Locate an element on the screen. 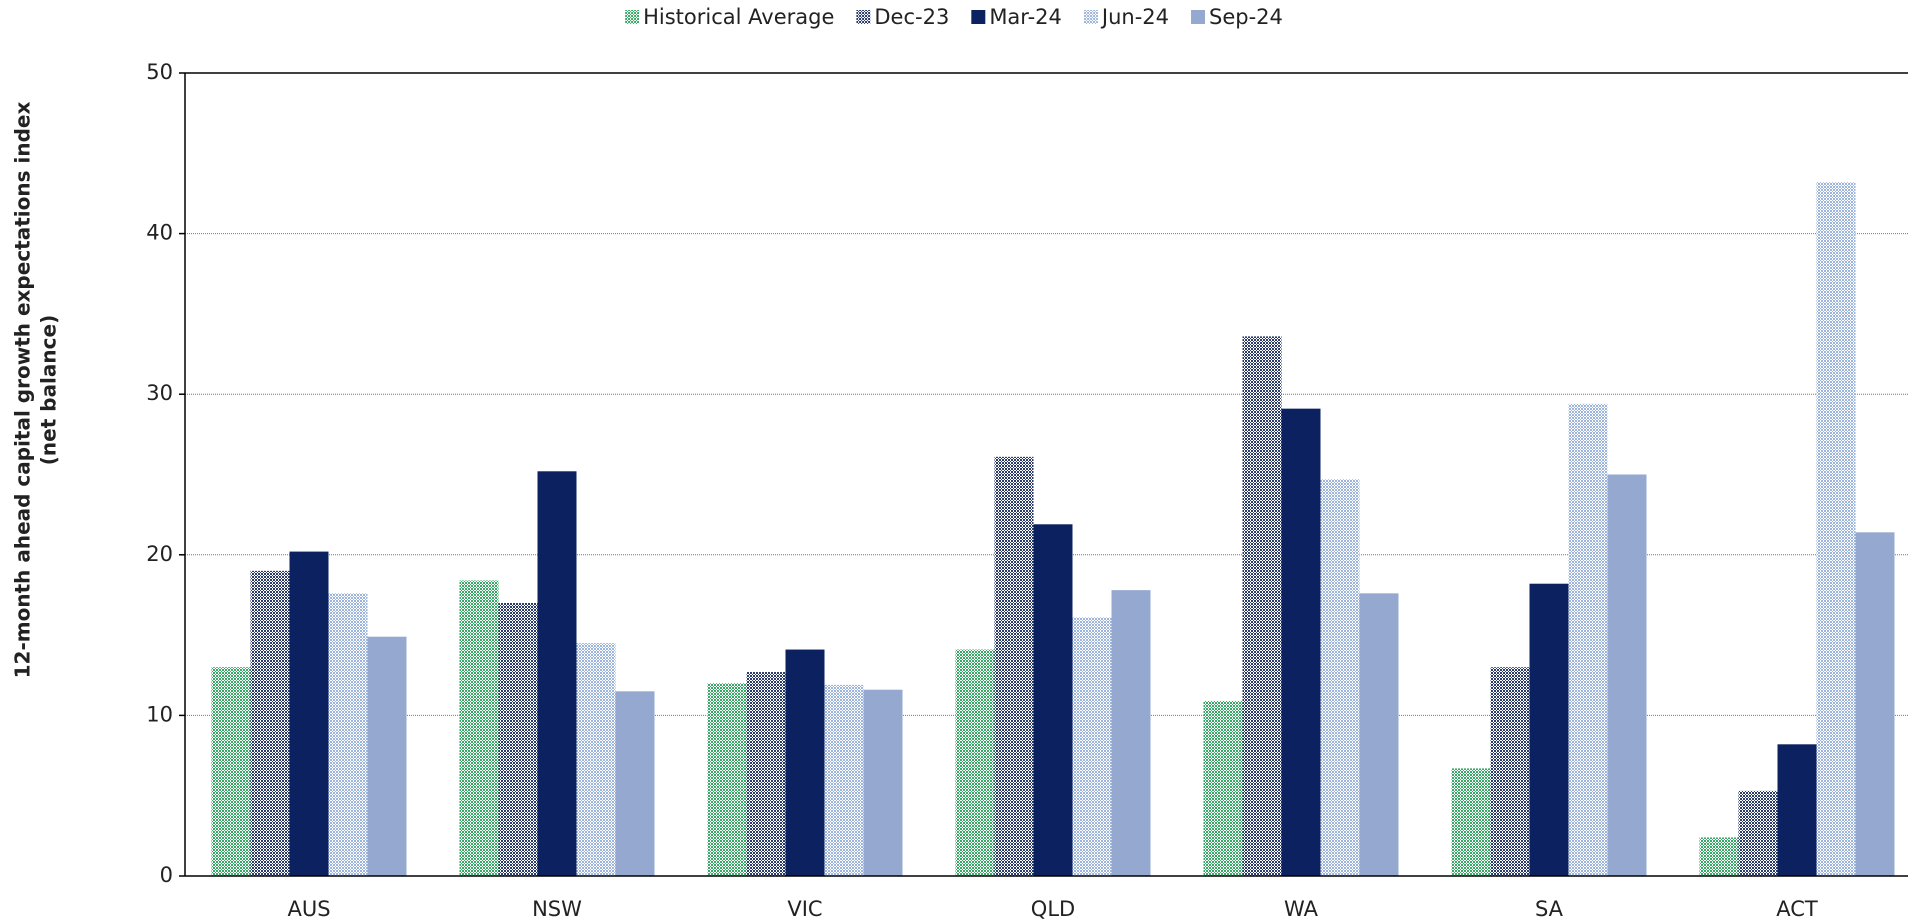 This screenshot has width=1908, height=924. x-tick-label: VIC is located at coordinates (804, 909).